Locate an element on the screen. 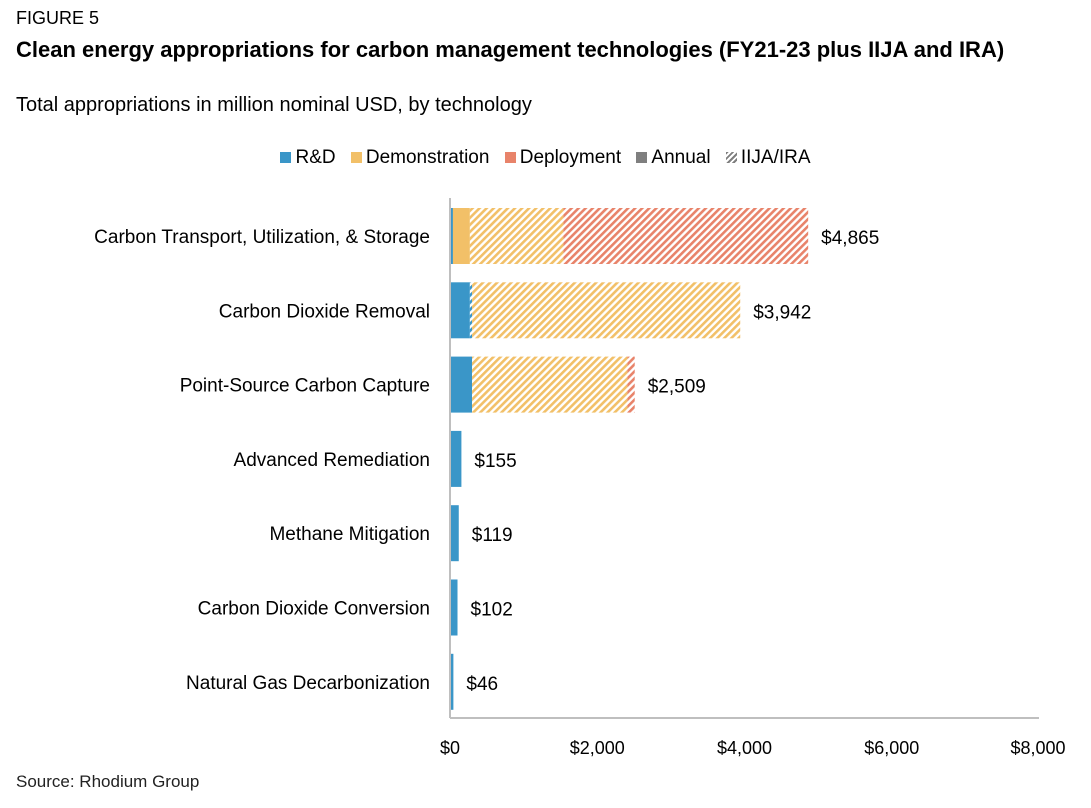  bar-segment-carbon-transport-utilization-storage-dep-iija is located at coordinates (686, 236).